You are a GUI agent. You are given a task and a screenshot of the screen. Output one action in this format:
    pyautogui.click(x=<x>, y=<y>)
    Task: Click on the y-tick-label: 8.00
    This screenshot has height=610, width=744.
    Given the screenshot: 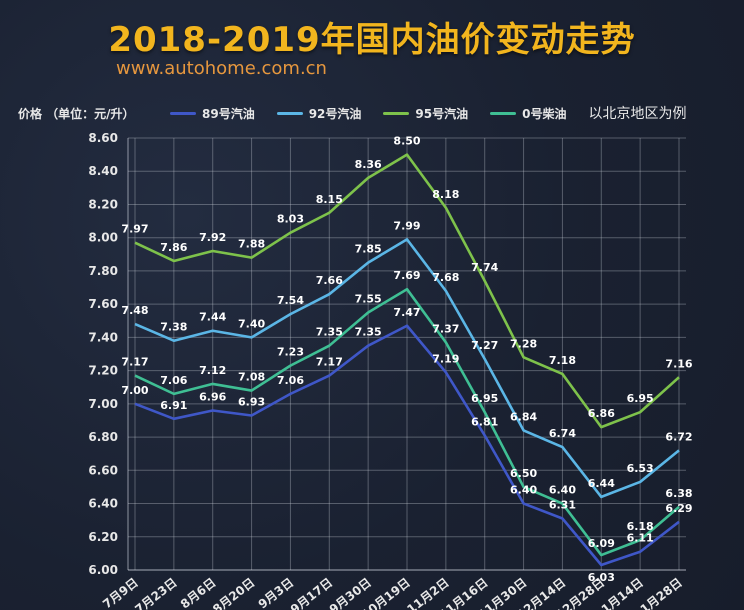 What is the action you would take?
    pyautogui.click(x=103, y=238)
    